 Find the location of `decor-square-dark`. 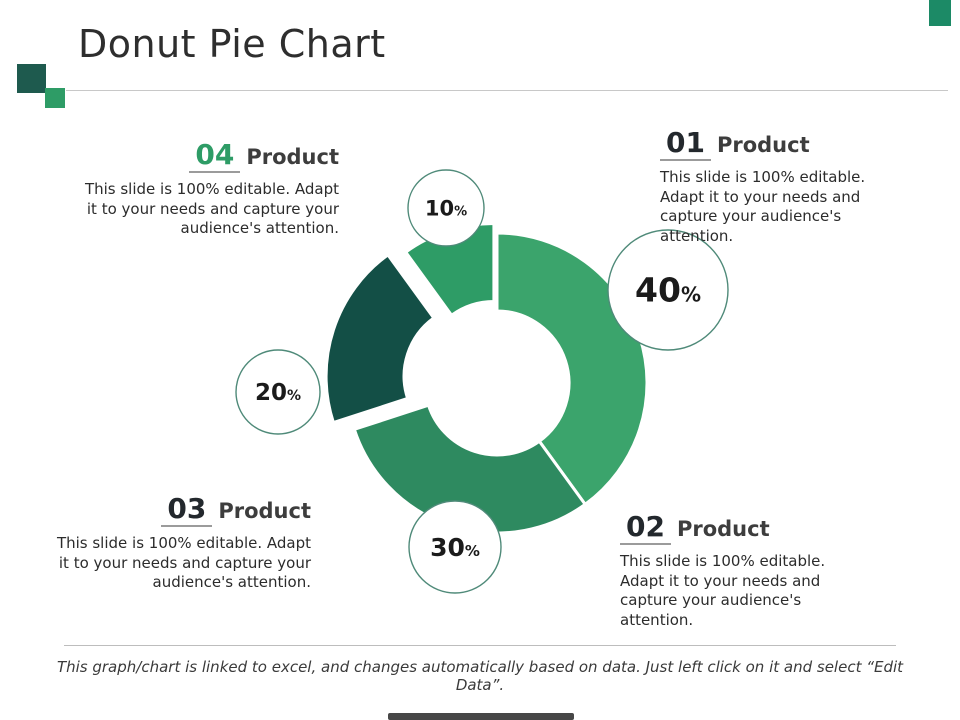

decor-square-dark is located at coordinates (31, 78).